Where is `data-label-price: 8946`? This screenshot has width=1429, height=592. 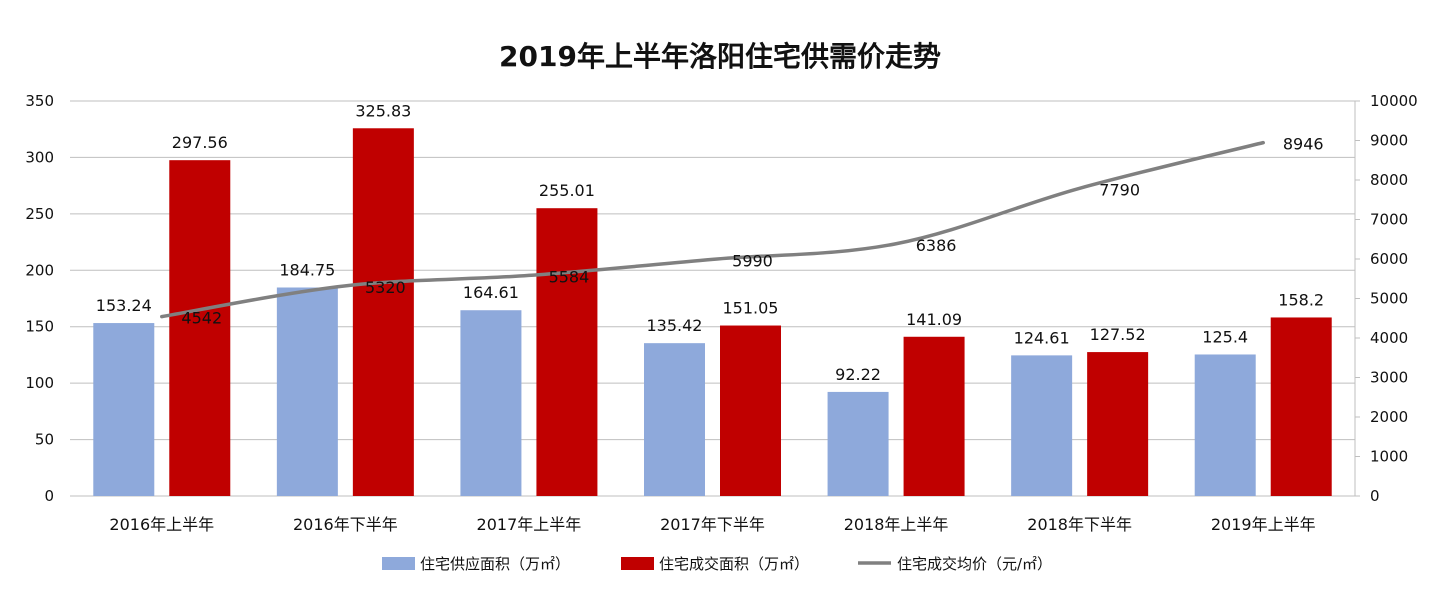 data-label-price: 8946 is located at coordinates (1303, 144).